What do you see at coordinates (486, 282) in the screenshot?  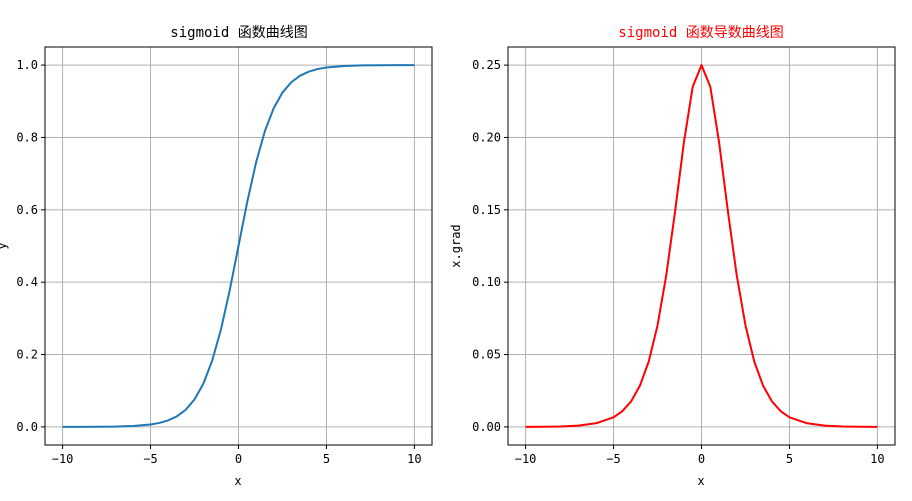 I see `derivative-y-tick-label: 0.10` at bounding box center [486, 282].